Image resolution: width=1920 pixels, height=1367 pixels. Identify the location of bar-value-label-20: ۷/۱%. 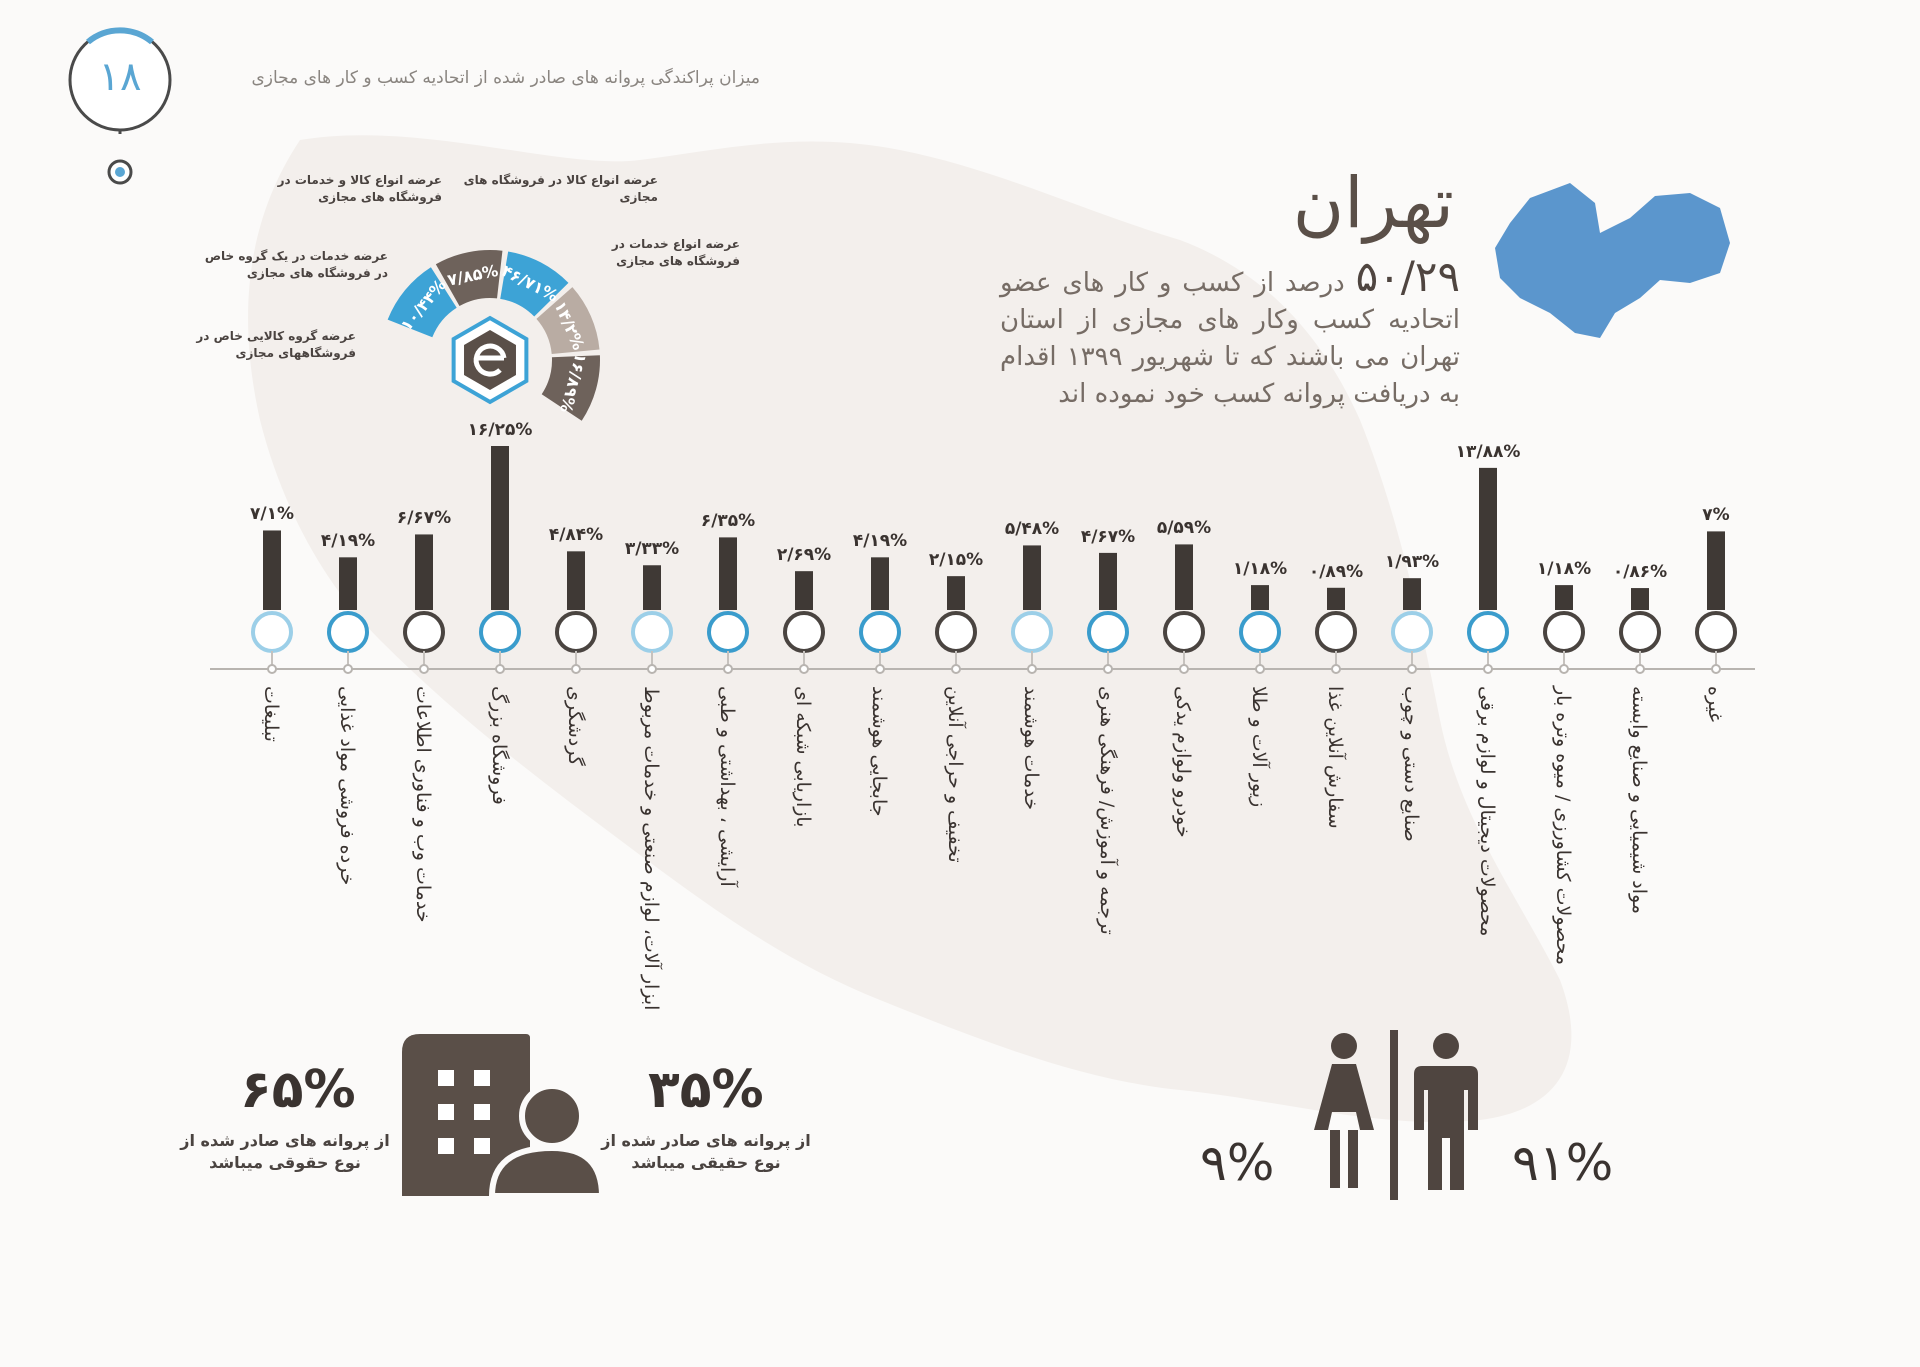
(272, 514).